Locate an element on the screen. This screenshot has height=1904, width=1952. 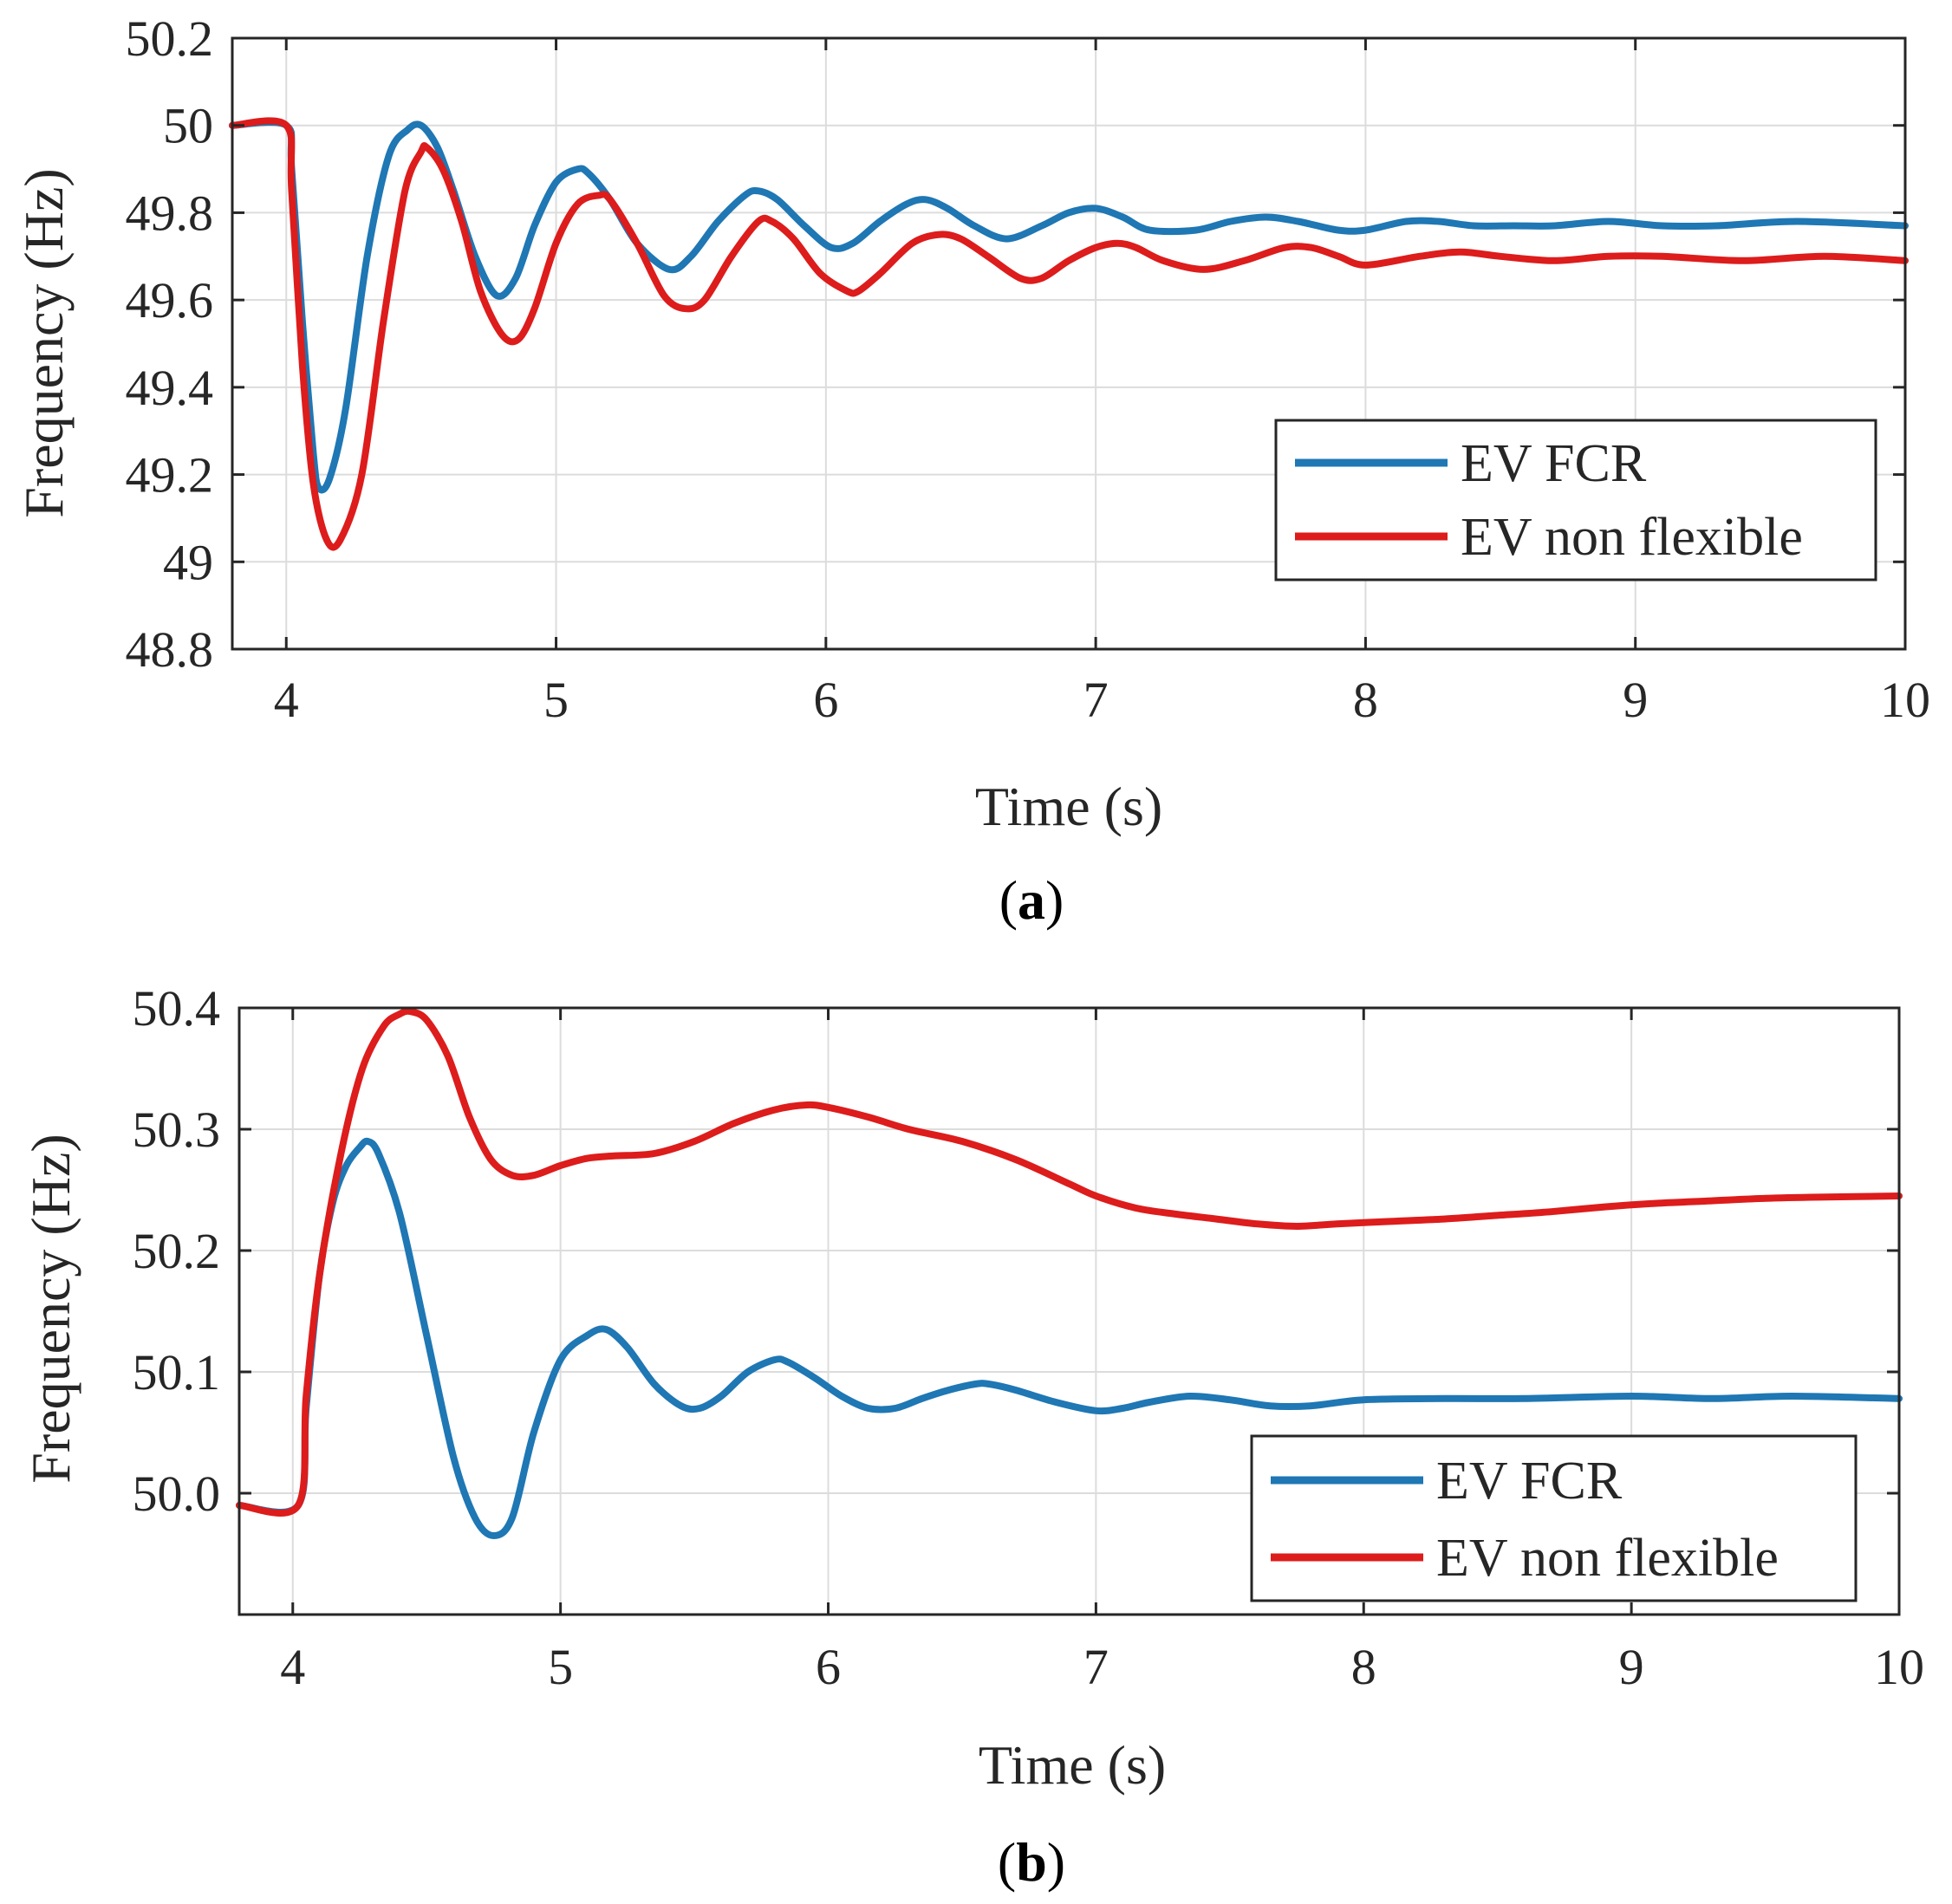
y-tick-label: 49.4 is located at coordinates (170, 388).